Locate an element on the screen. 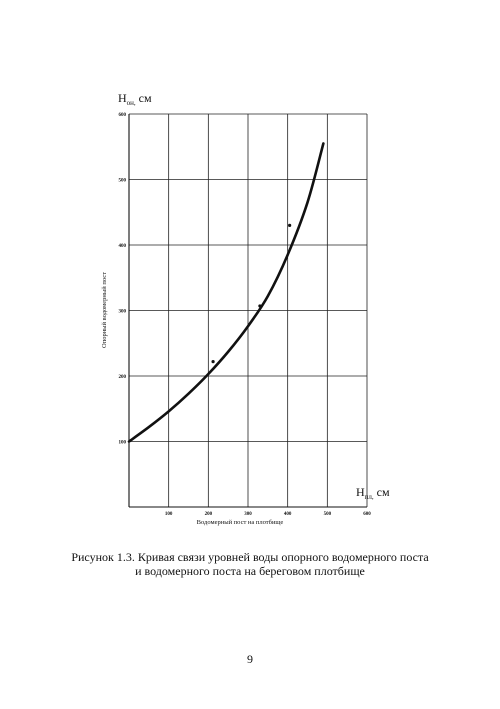 The image size is (500, 709). y-axis-title: Hон, см is located at coordinates (135, 99).